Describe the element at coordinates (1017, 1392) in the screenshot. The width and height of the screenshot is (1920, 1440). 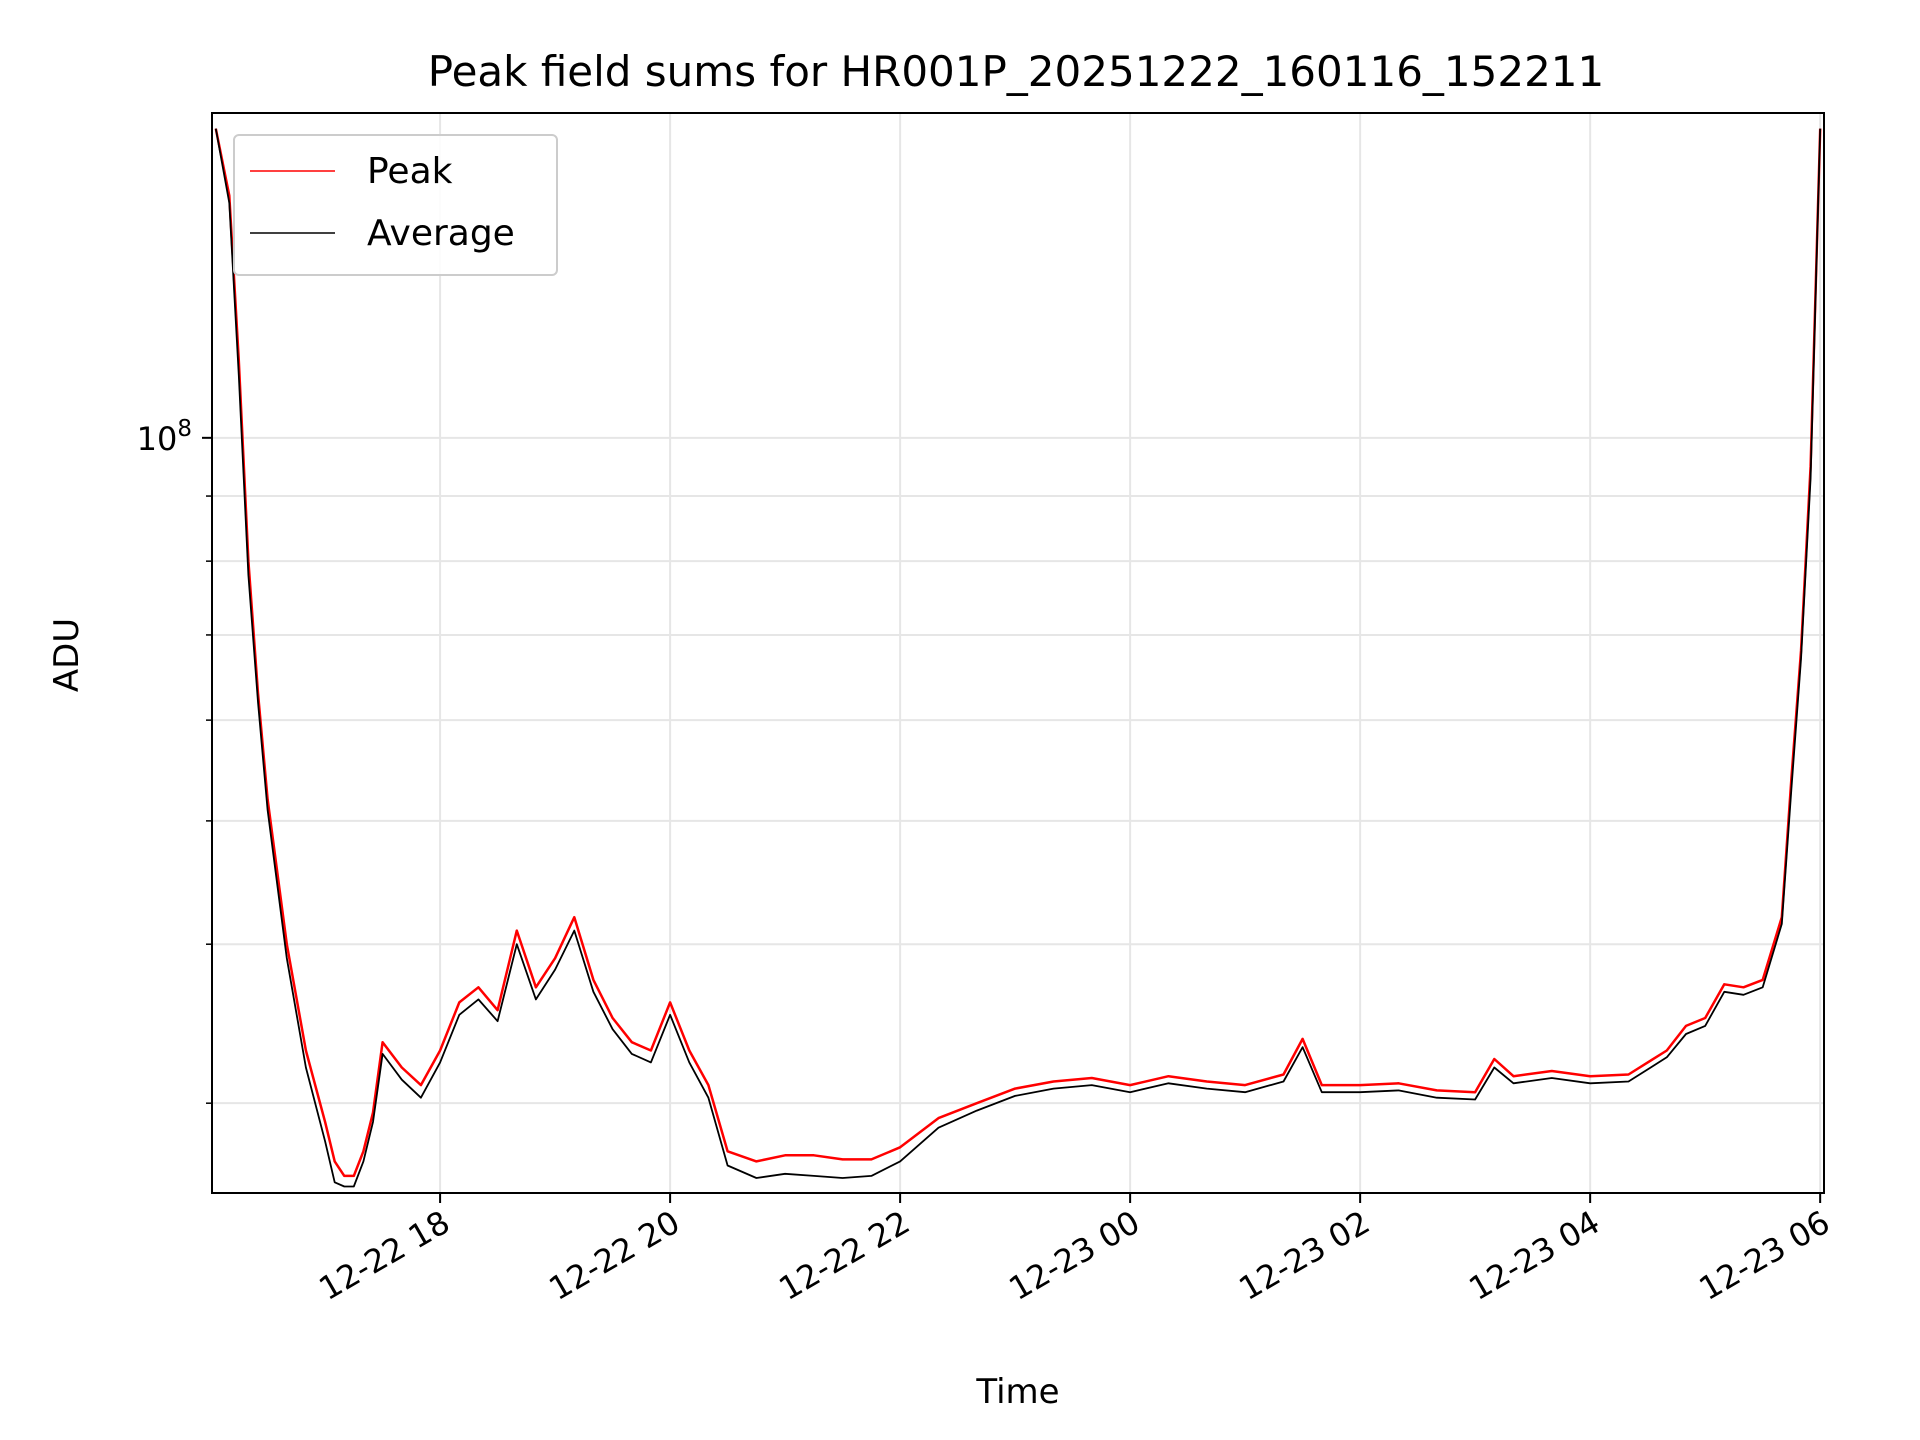
I see `x-axis-label: Time` at that location.